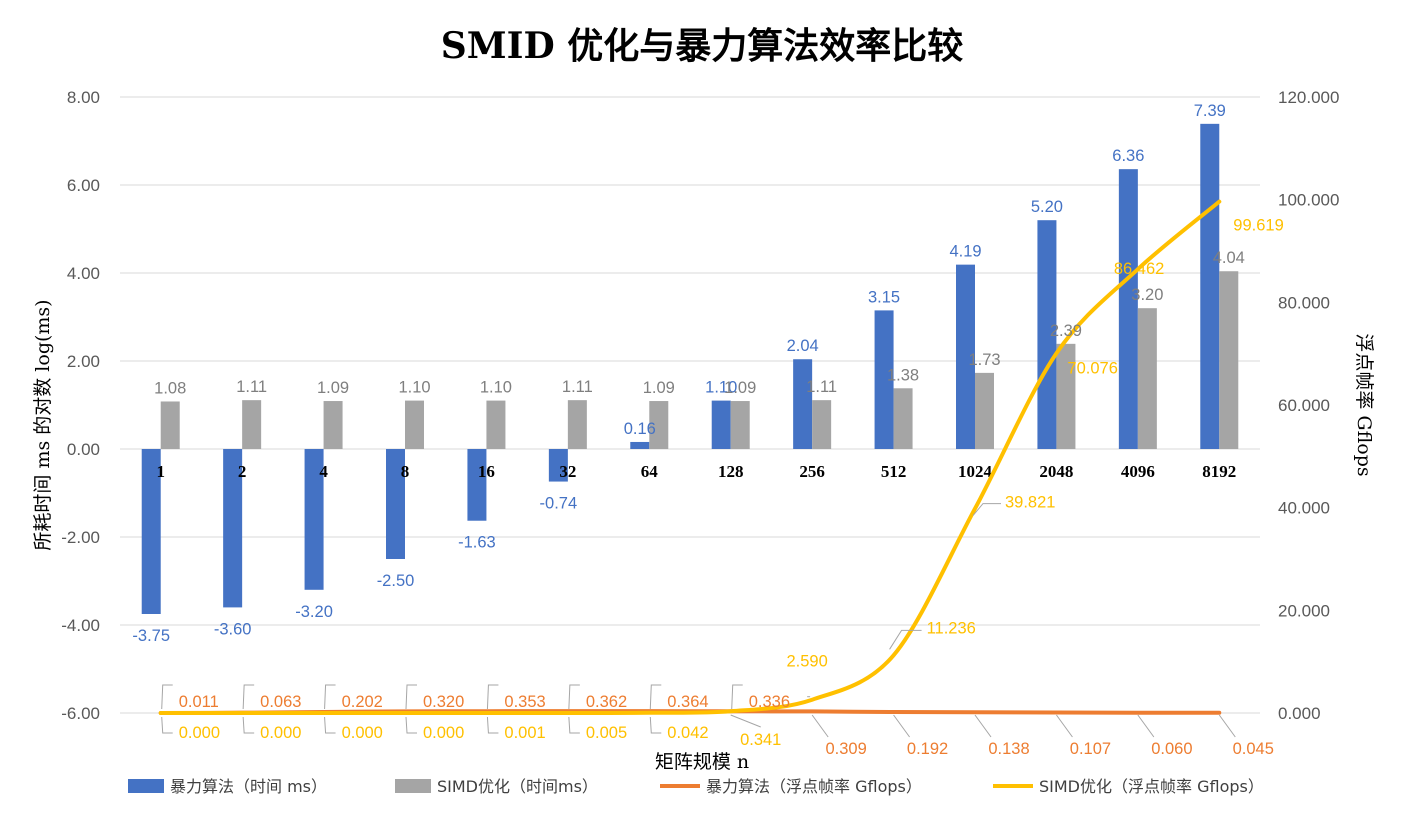 The height and width of the screenshot is (818, 1404). Describe the element at coordinates (146, 786) in the screenshot. I see `legend-swatch-brute-time` at that location.